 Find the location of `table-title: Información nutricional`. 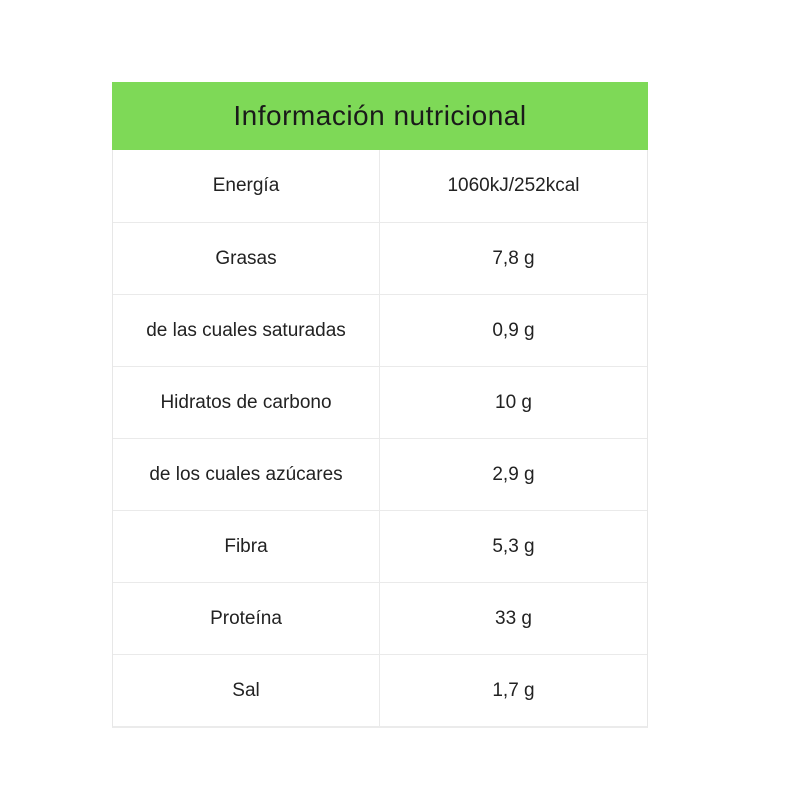

table-title: Información nutricional is located at coordinates (380, 115).